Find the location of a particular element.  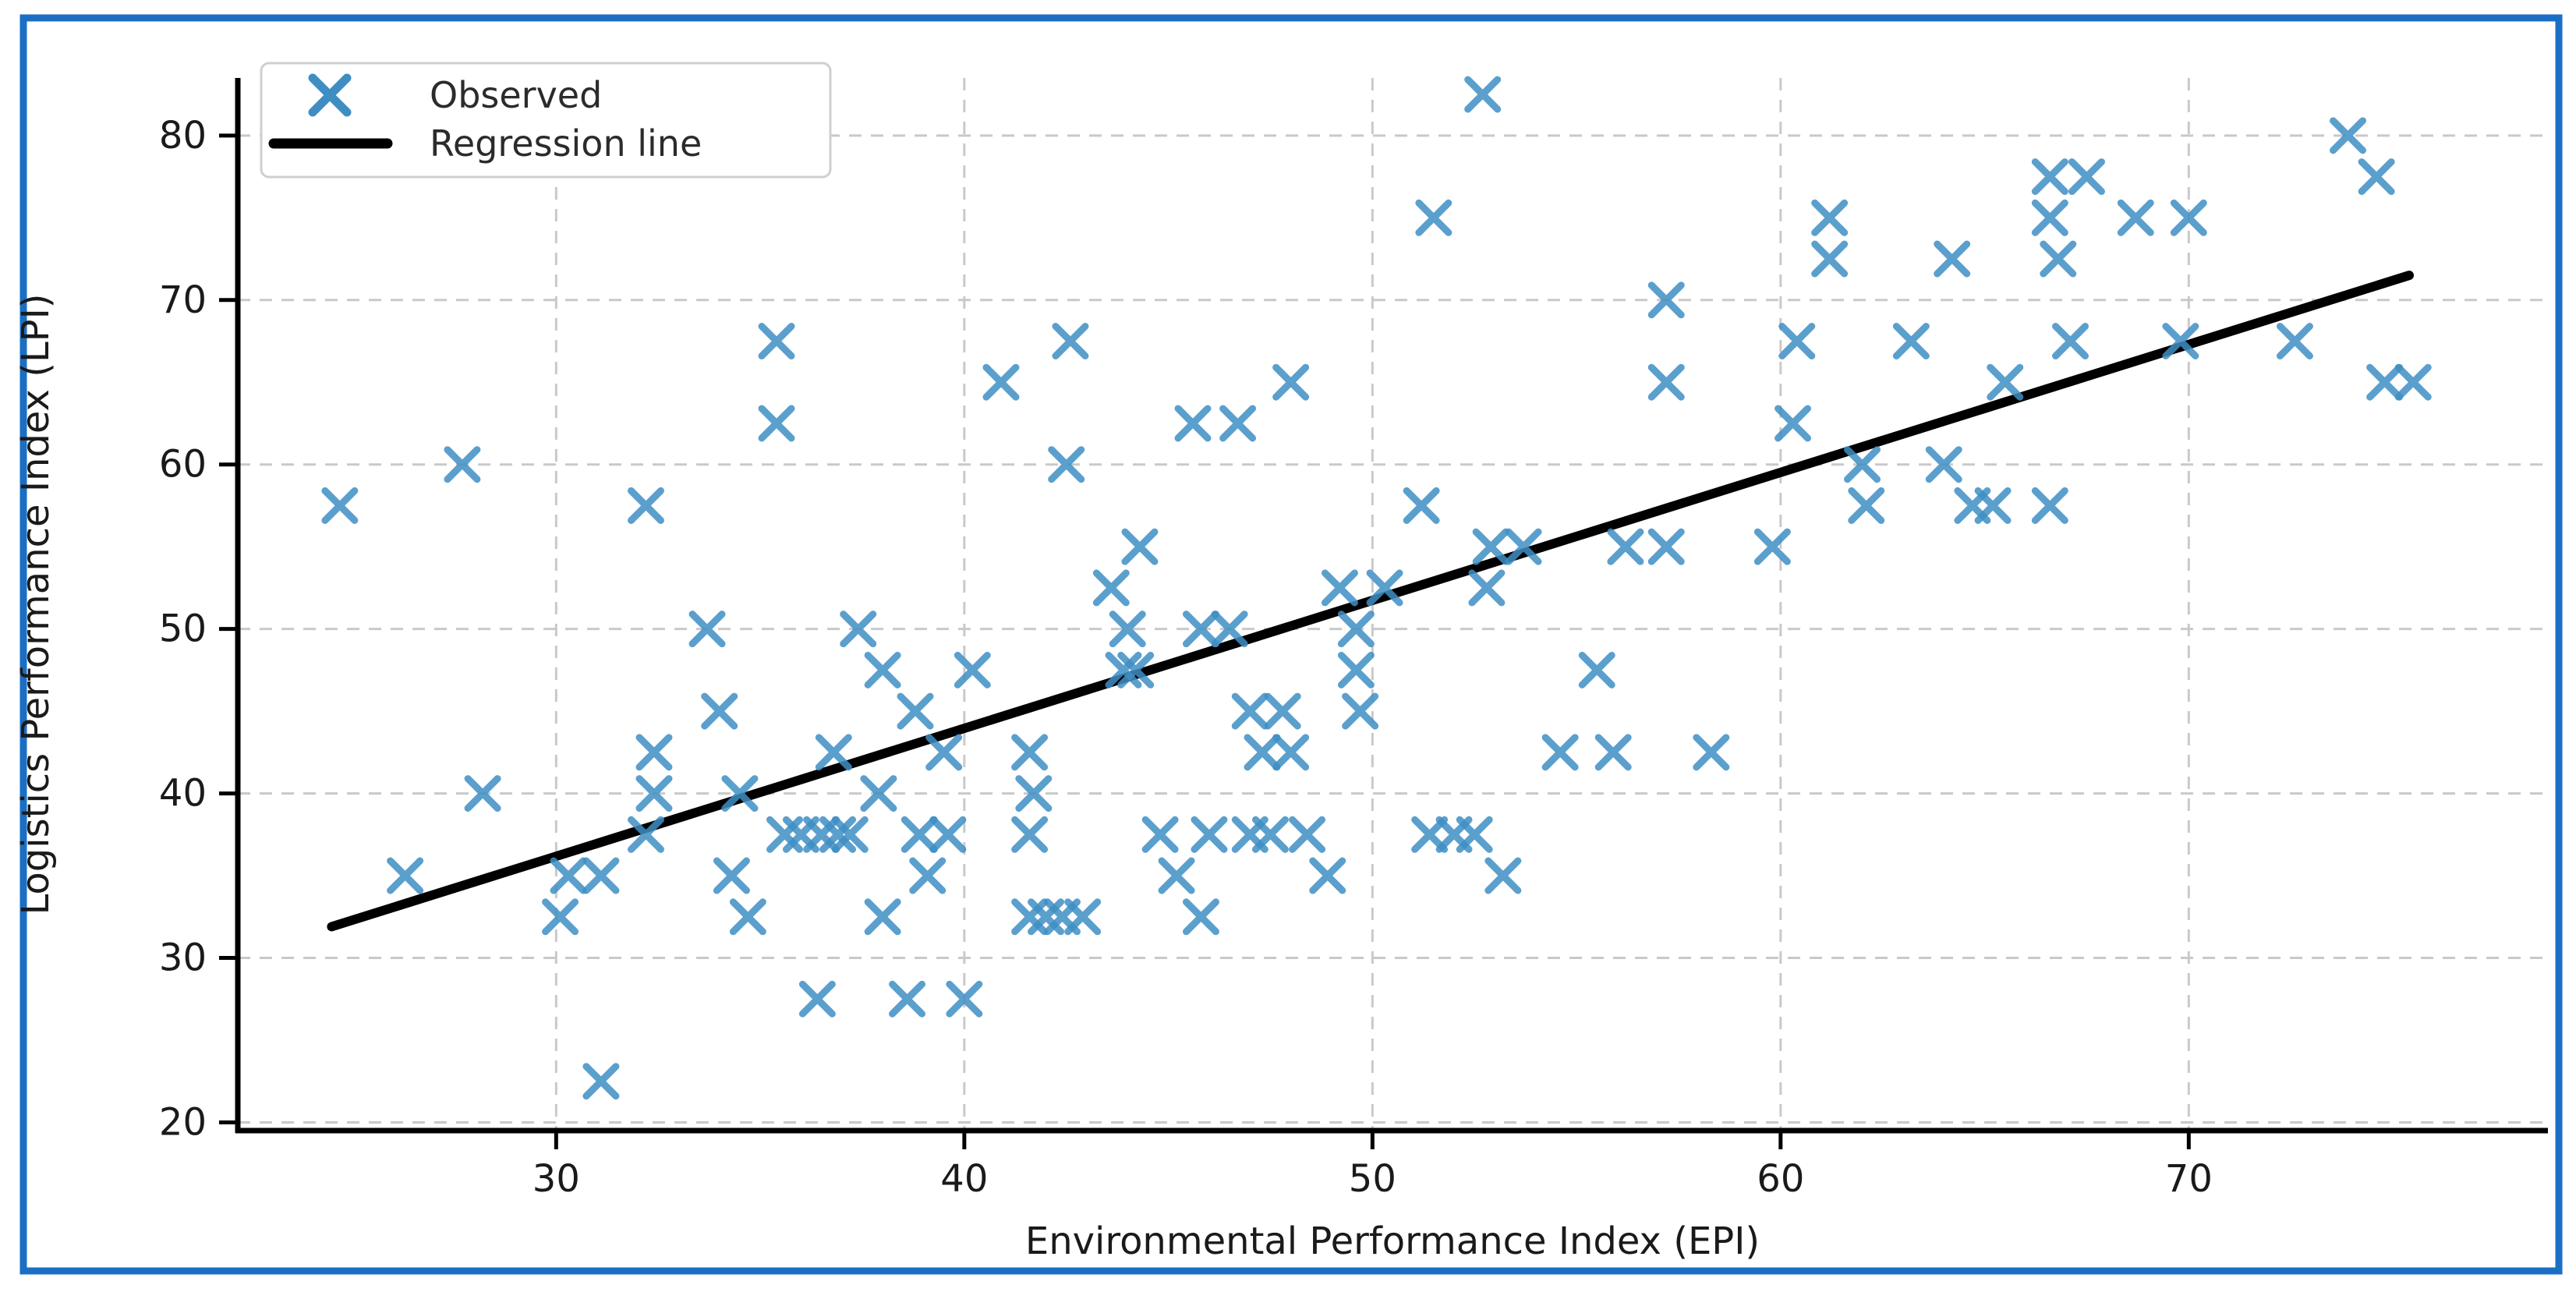

x-tick-label: 50 is located at coordinates (1372, 1179).